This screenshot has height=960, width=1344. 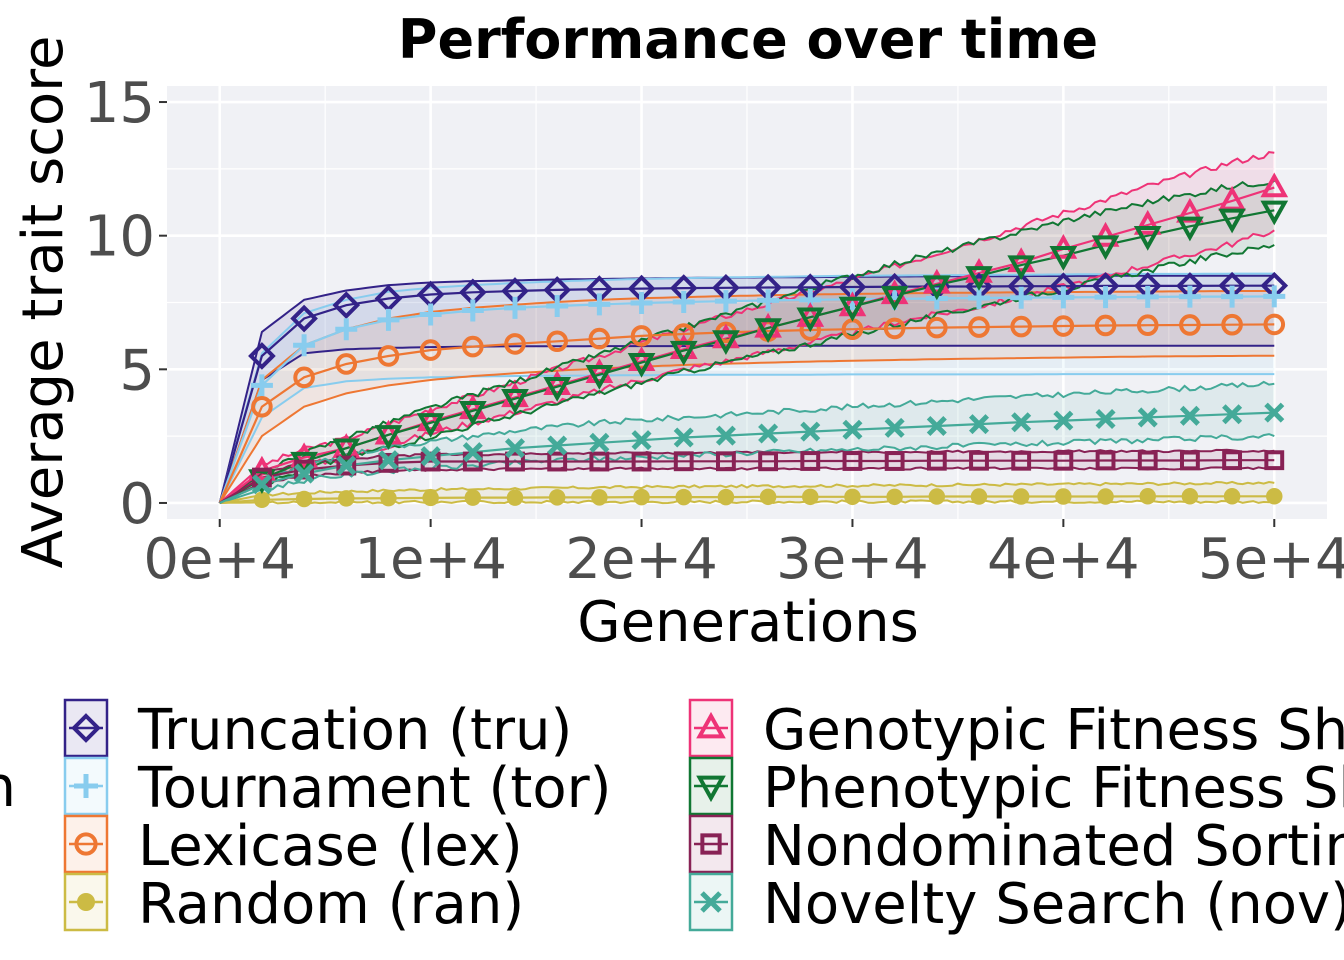 I want to click on y-tick-label: 5, so click(x=137, y=370).